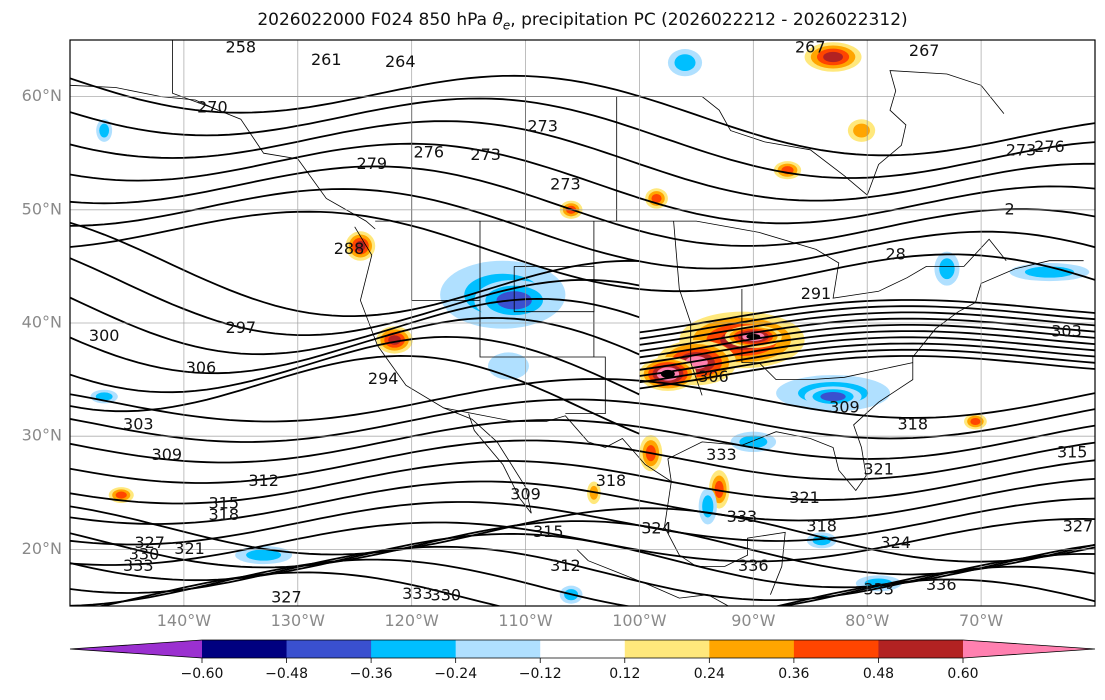 The width and height of the screenshot is (1105, 700). What do you see at coordinates (525, 620) in the screenshot?
I see `longitude-tick-label: 110°W` at bounding box center [525, 620].